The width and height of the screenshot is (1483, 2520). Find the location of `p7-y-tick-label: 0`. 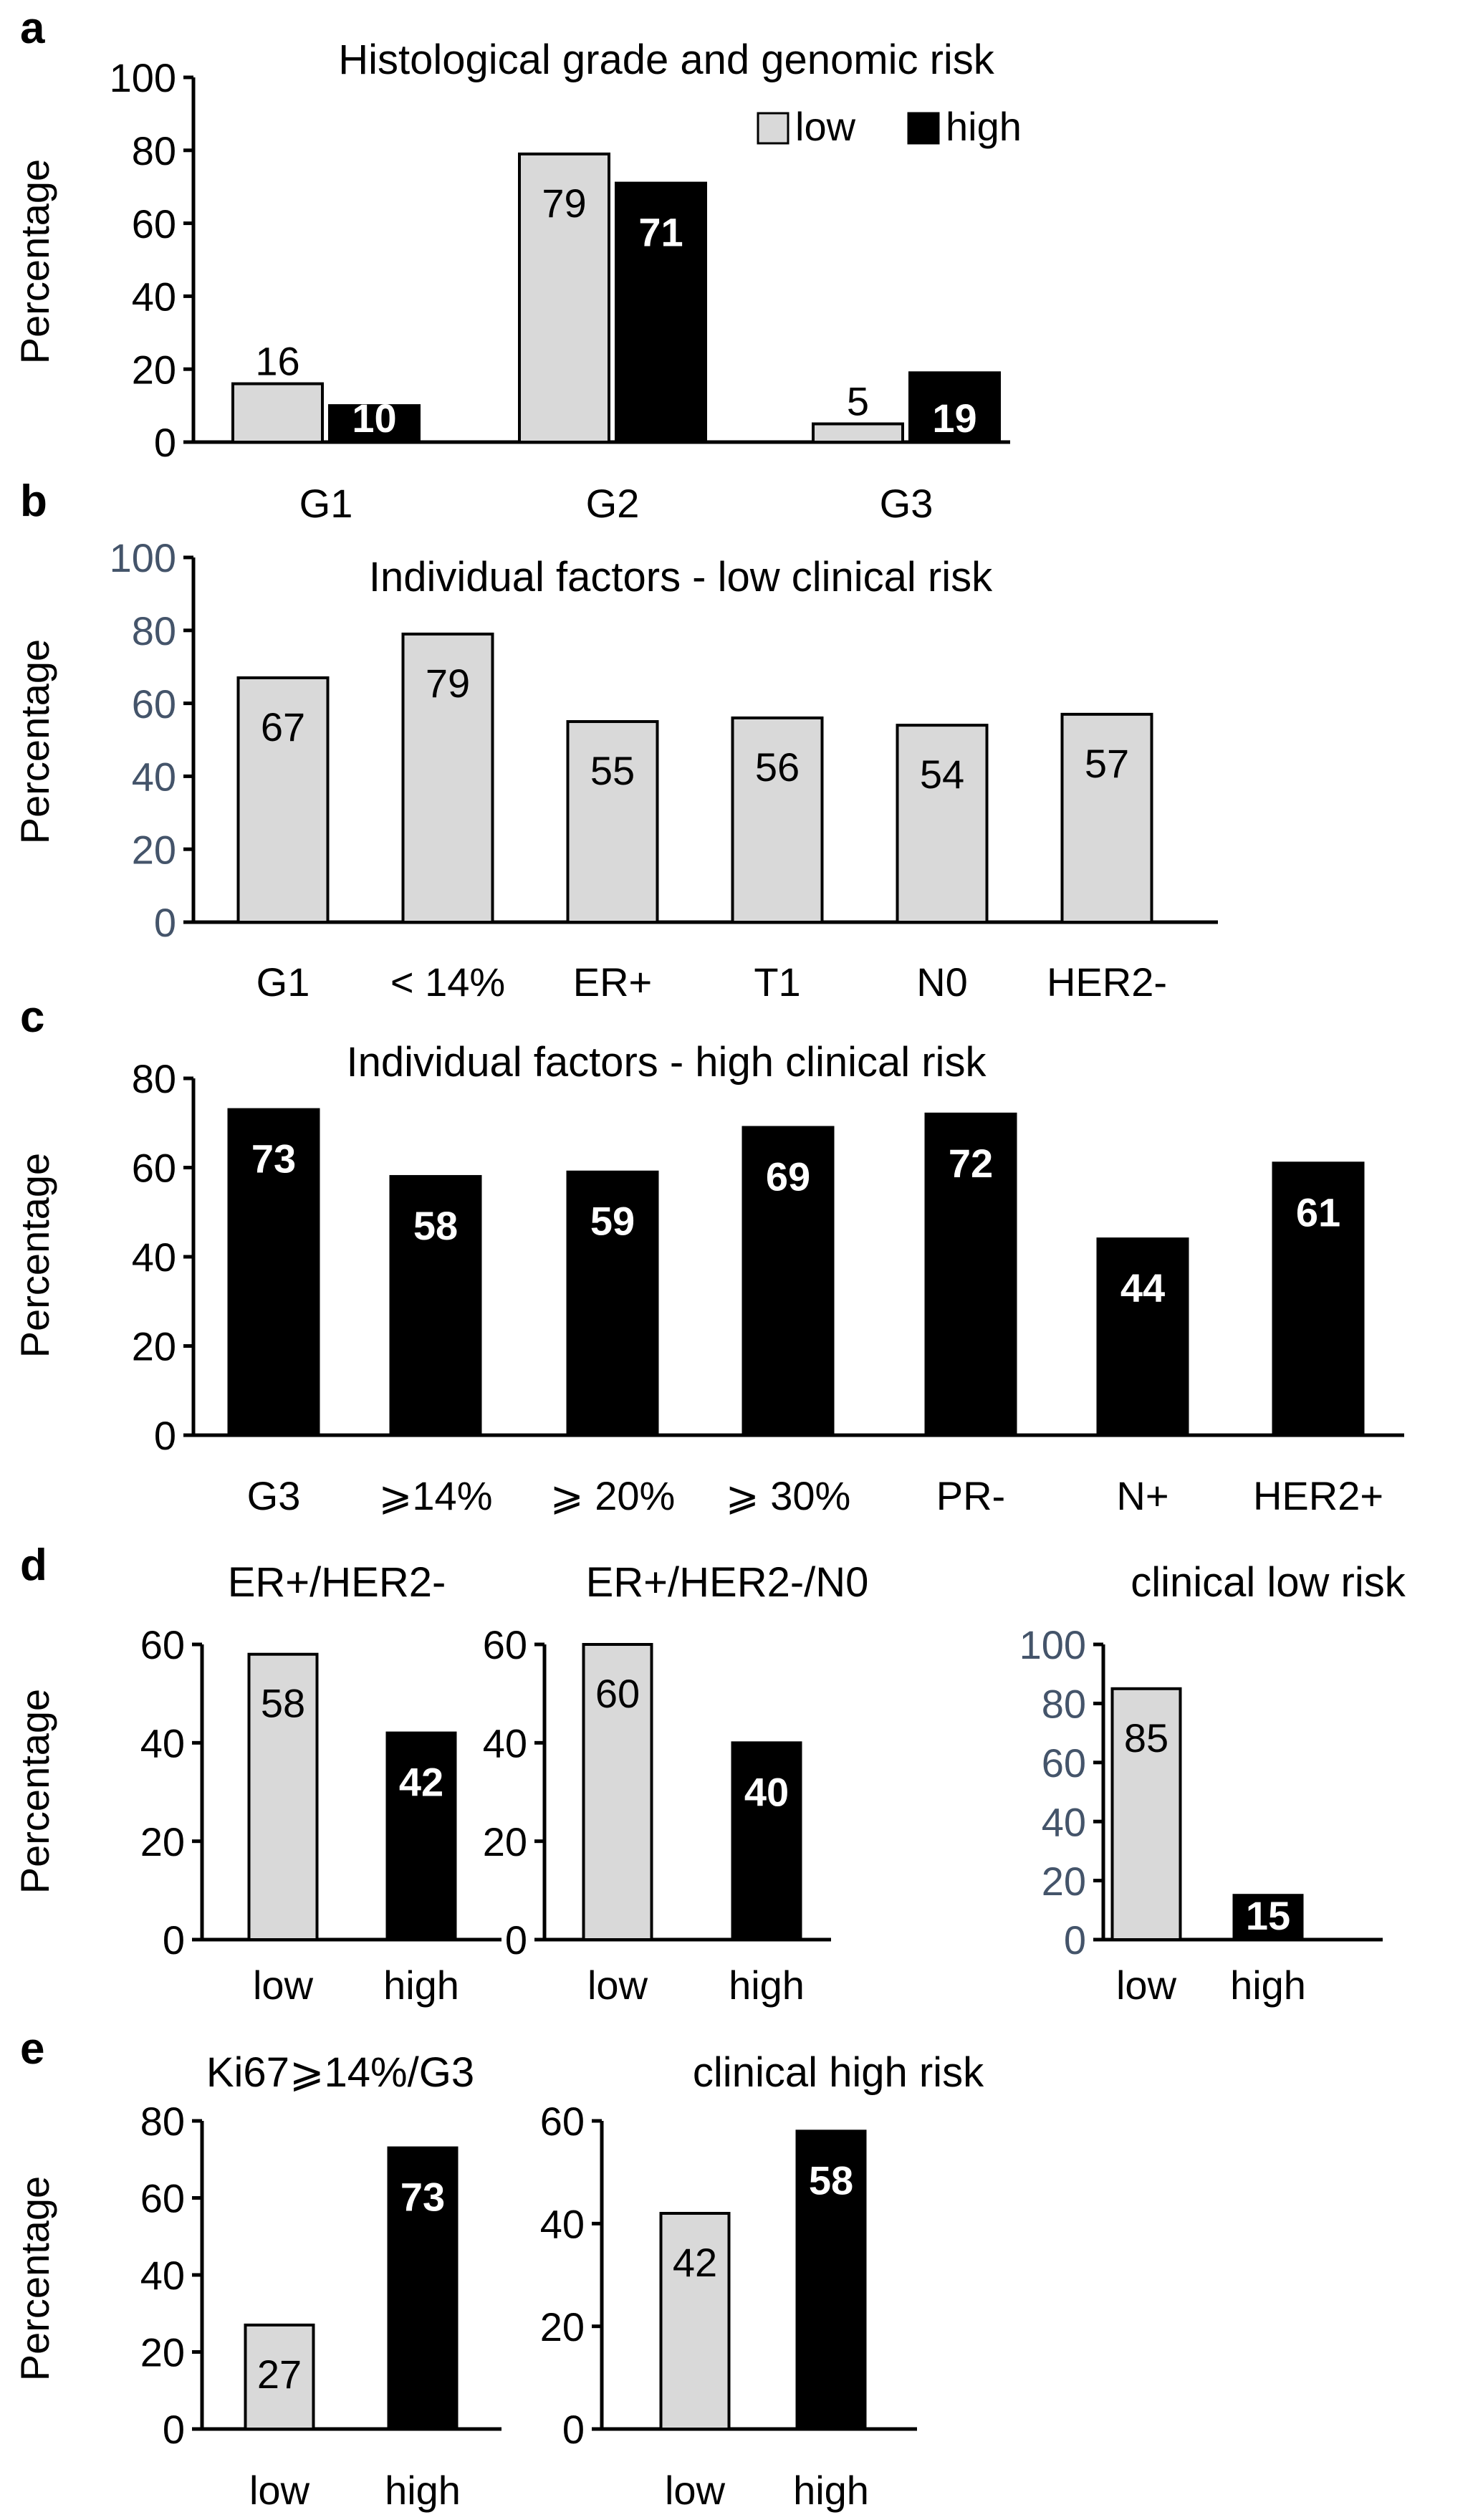

p7-y-tick-label: 0 is located at coordinates (573, 2429).